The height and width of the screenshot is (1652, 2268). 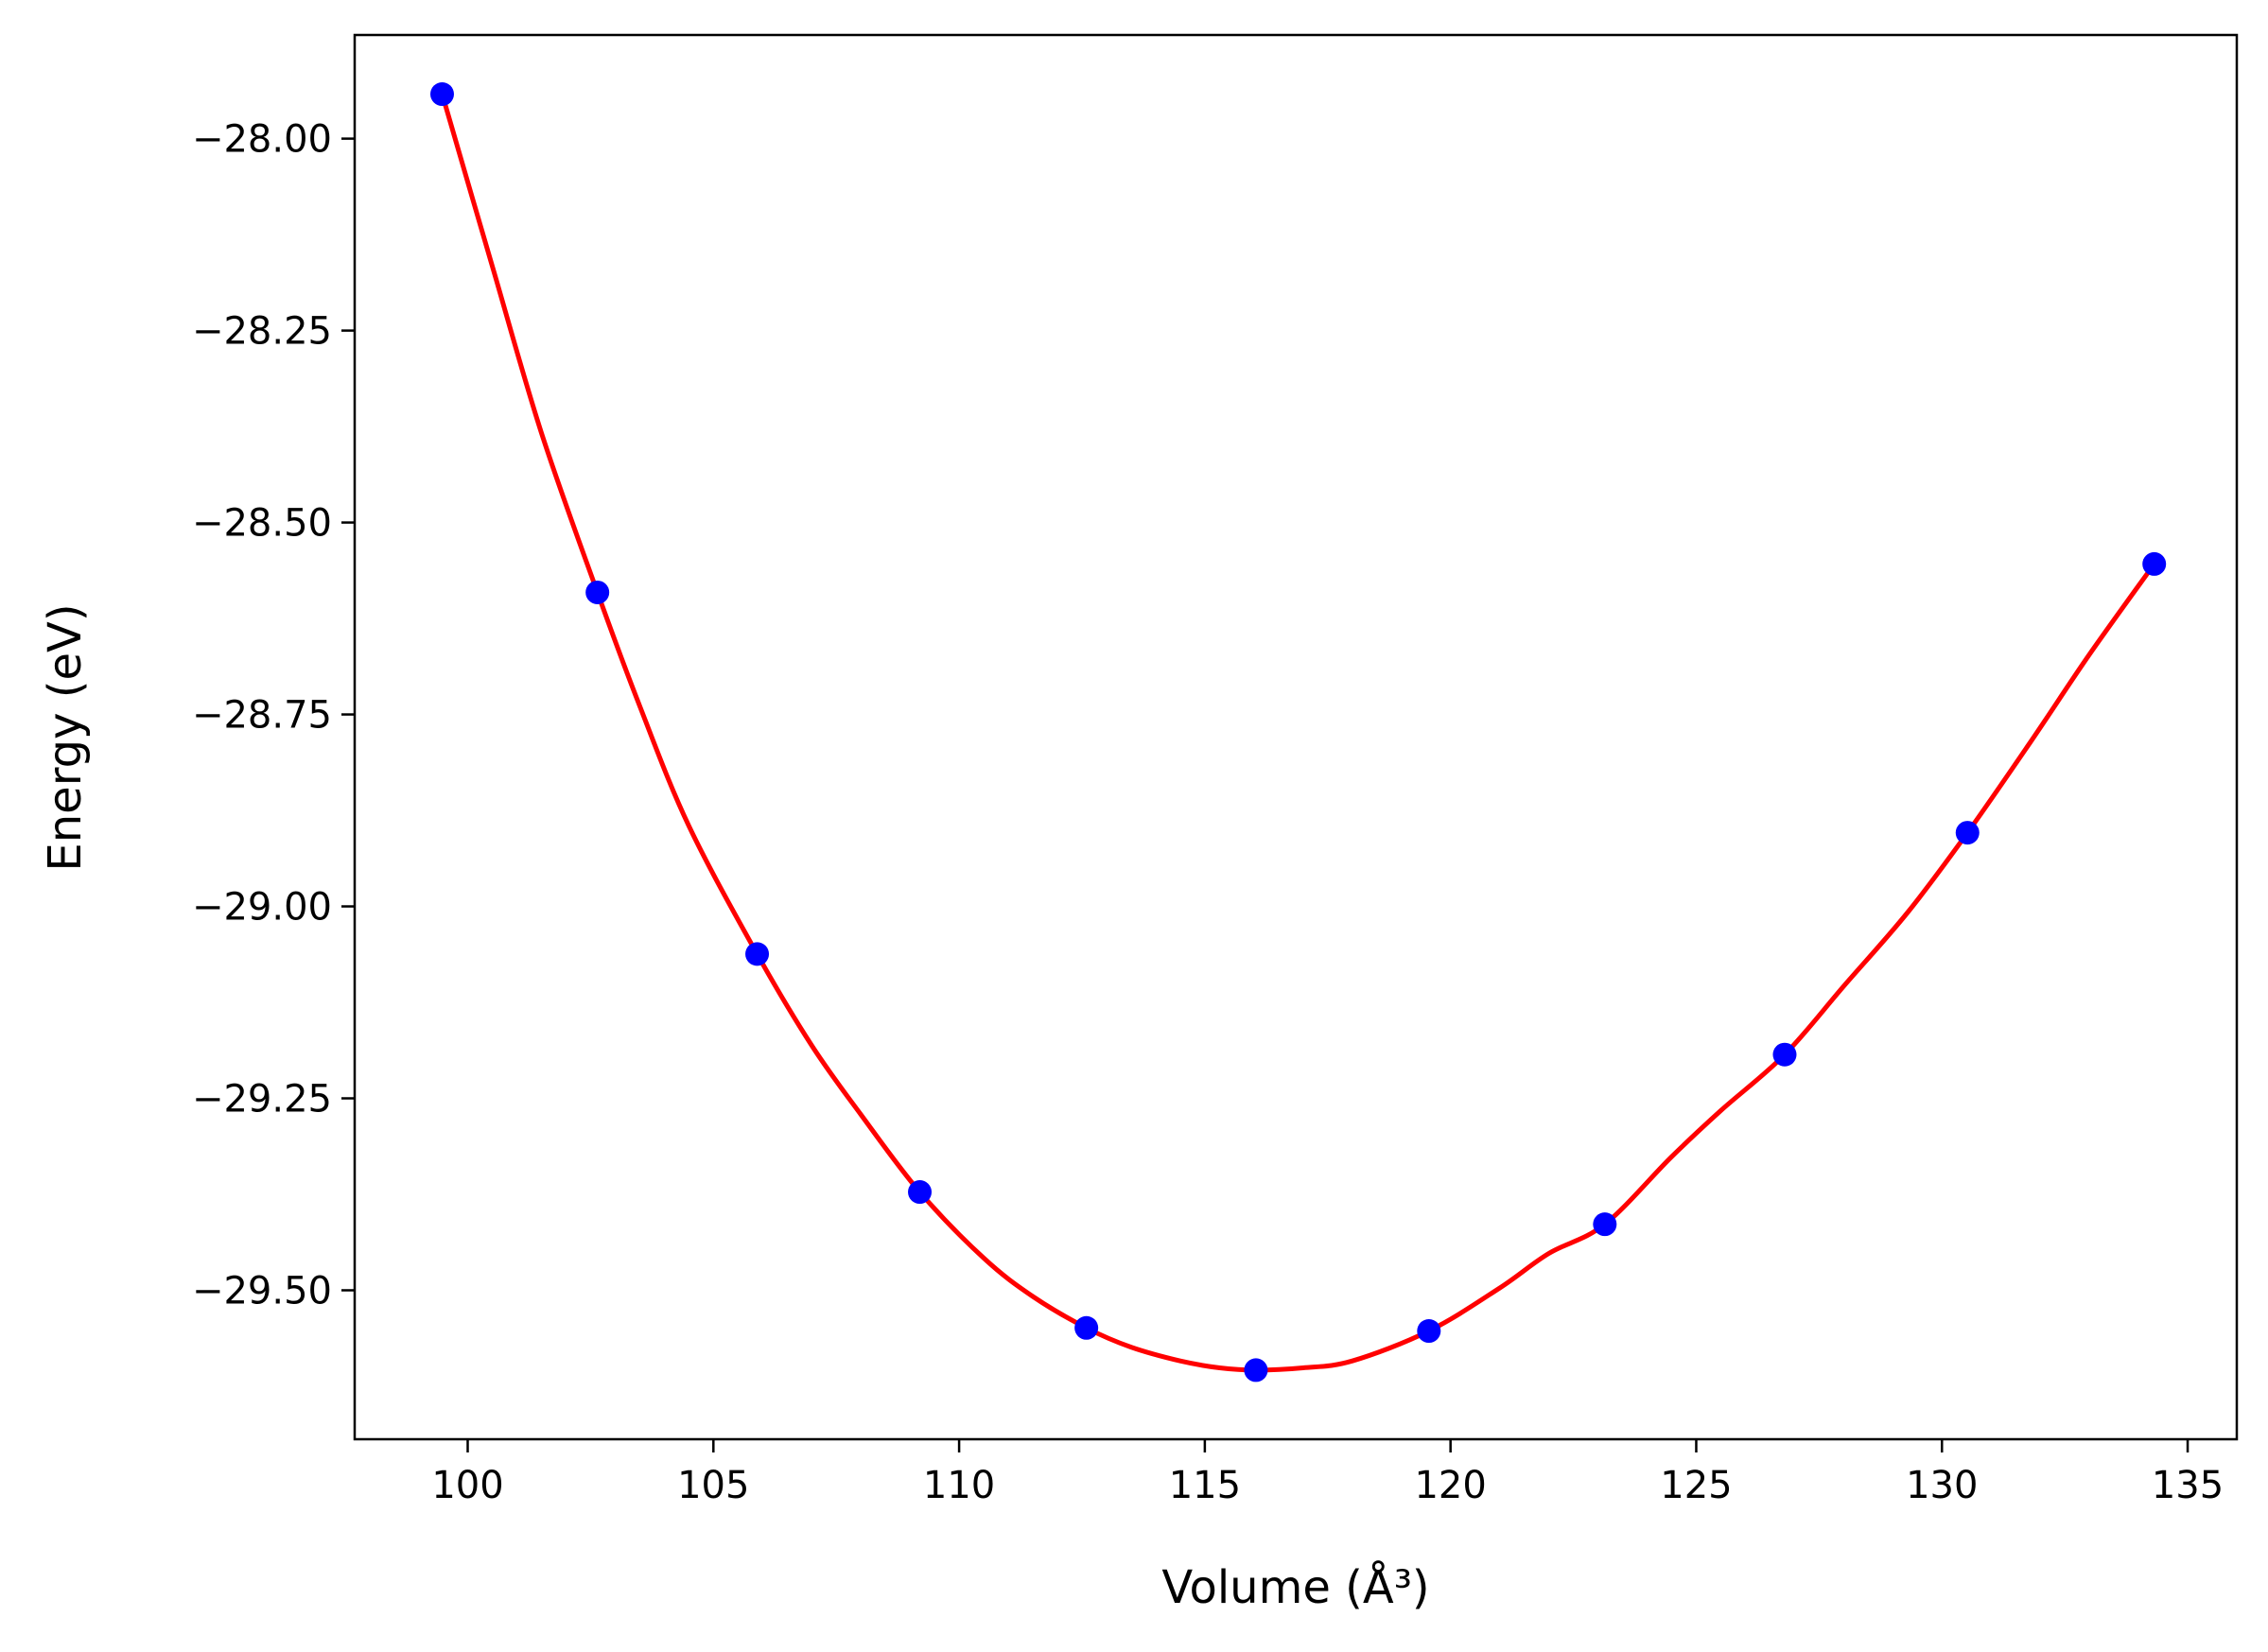 What do you see at coordinates (262, 332) in the screenshot?
I see `y-tick-label: −28.25` at bounding box center [262, 332].